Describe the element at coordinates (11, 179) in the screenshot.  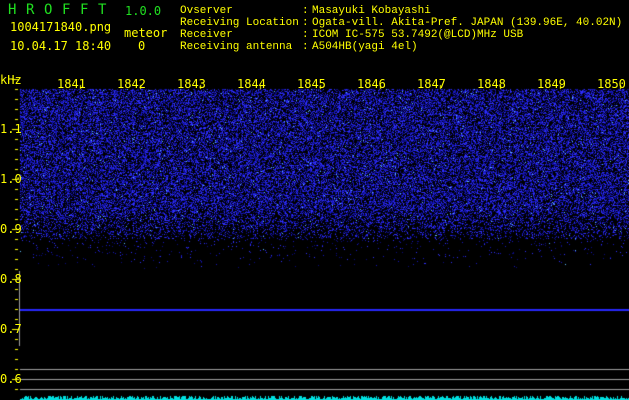
I see `y-tick-label: 1.0` at that location.